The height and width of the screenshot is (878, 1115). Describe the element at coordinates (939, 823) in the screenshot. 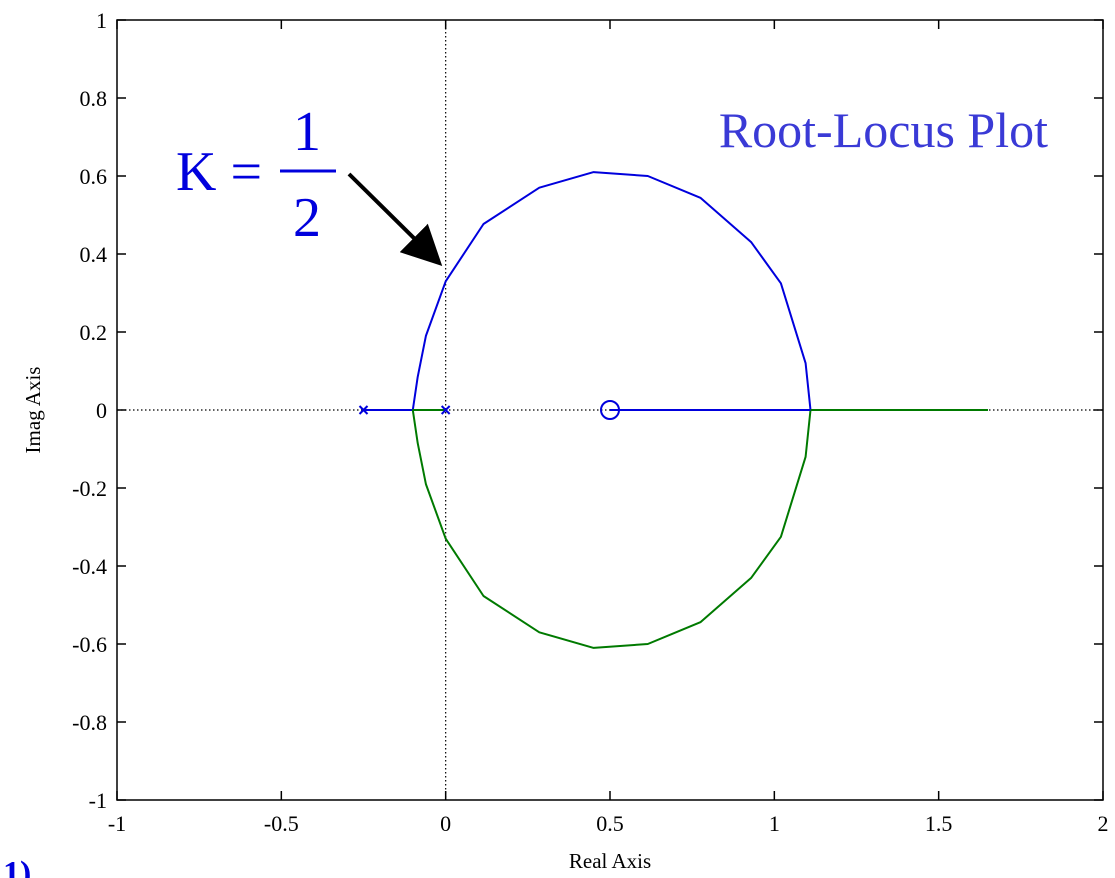

I see `x-tick-label: 1.5` at that location.